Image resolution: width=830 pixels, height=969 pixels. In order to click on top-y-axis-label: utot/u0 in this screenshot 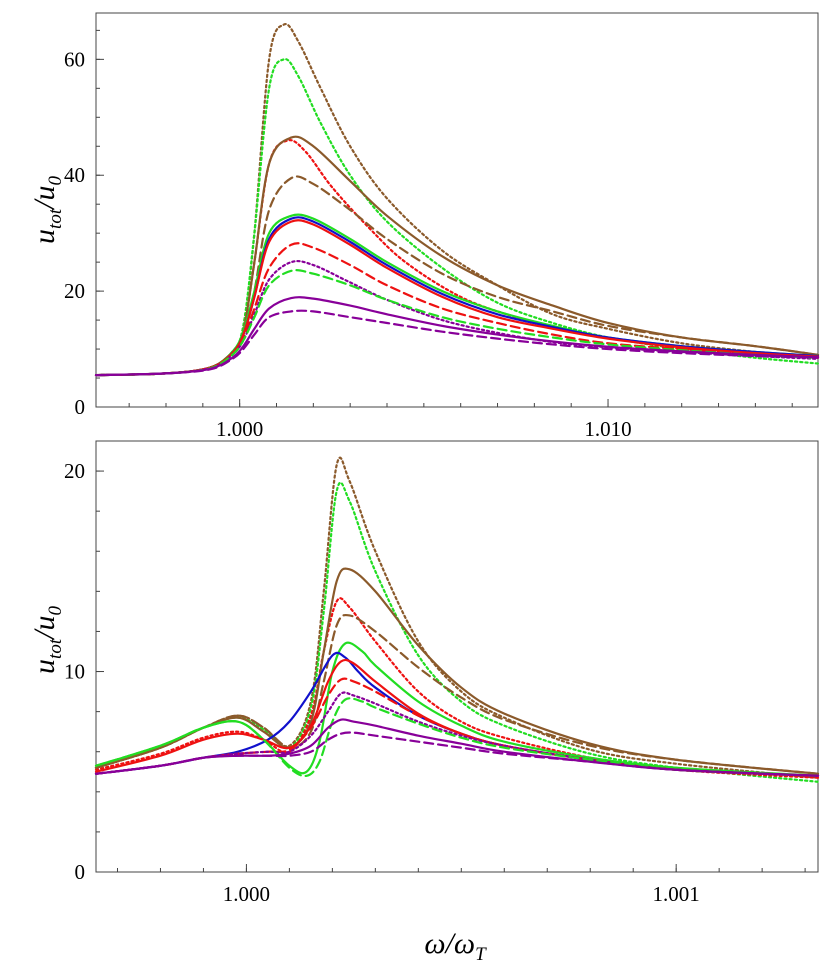, I will do `click(47, 210)`.